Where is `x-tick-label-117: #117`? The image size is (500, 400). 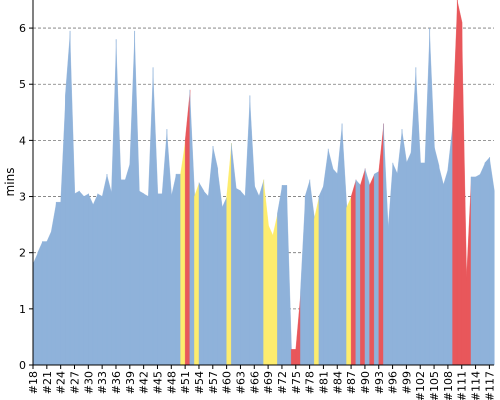 x-tick-label-117: #117 is located at coordinates (489, 385).